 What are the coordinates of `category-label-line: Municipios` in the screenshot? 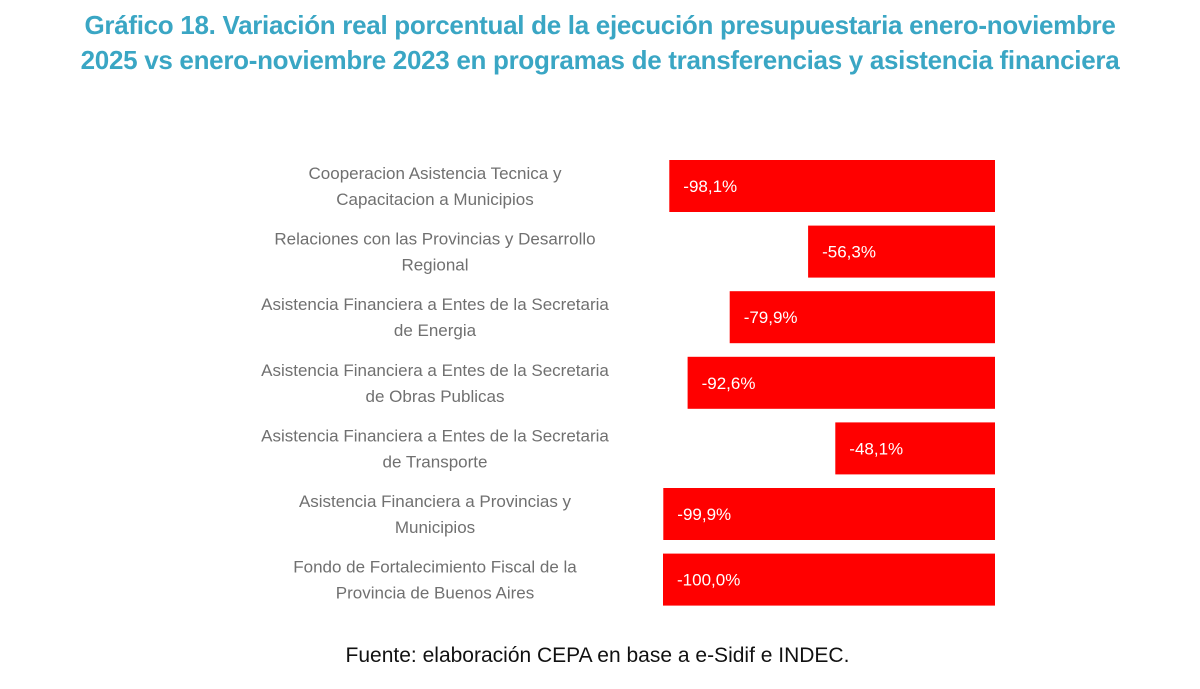 It's located at (435, 527).